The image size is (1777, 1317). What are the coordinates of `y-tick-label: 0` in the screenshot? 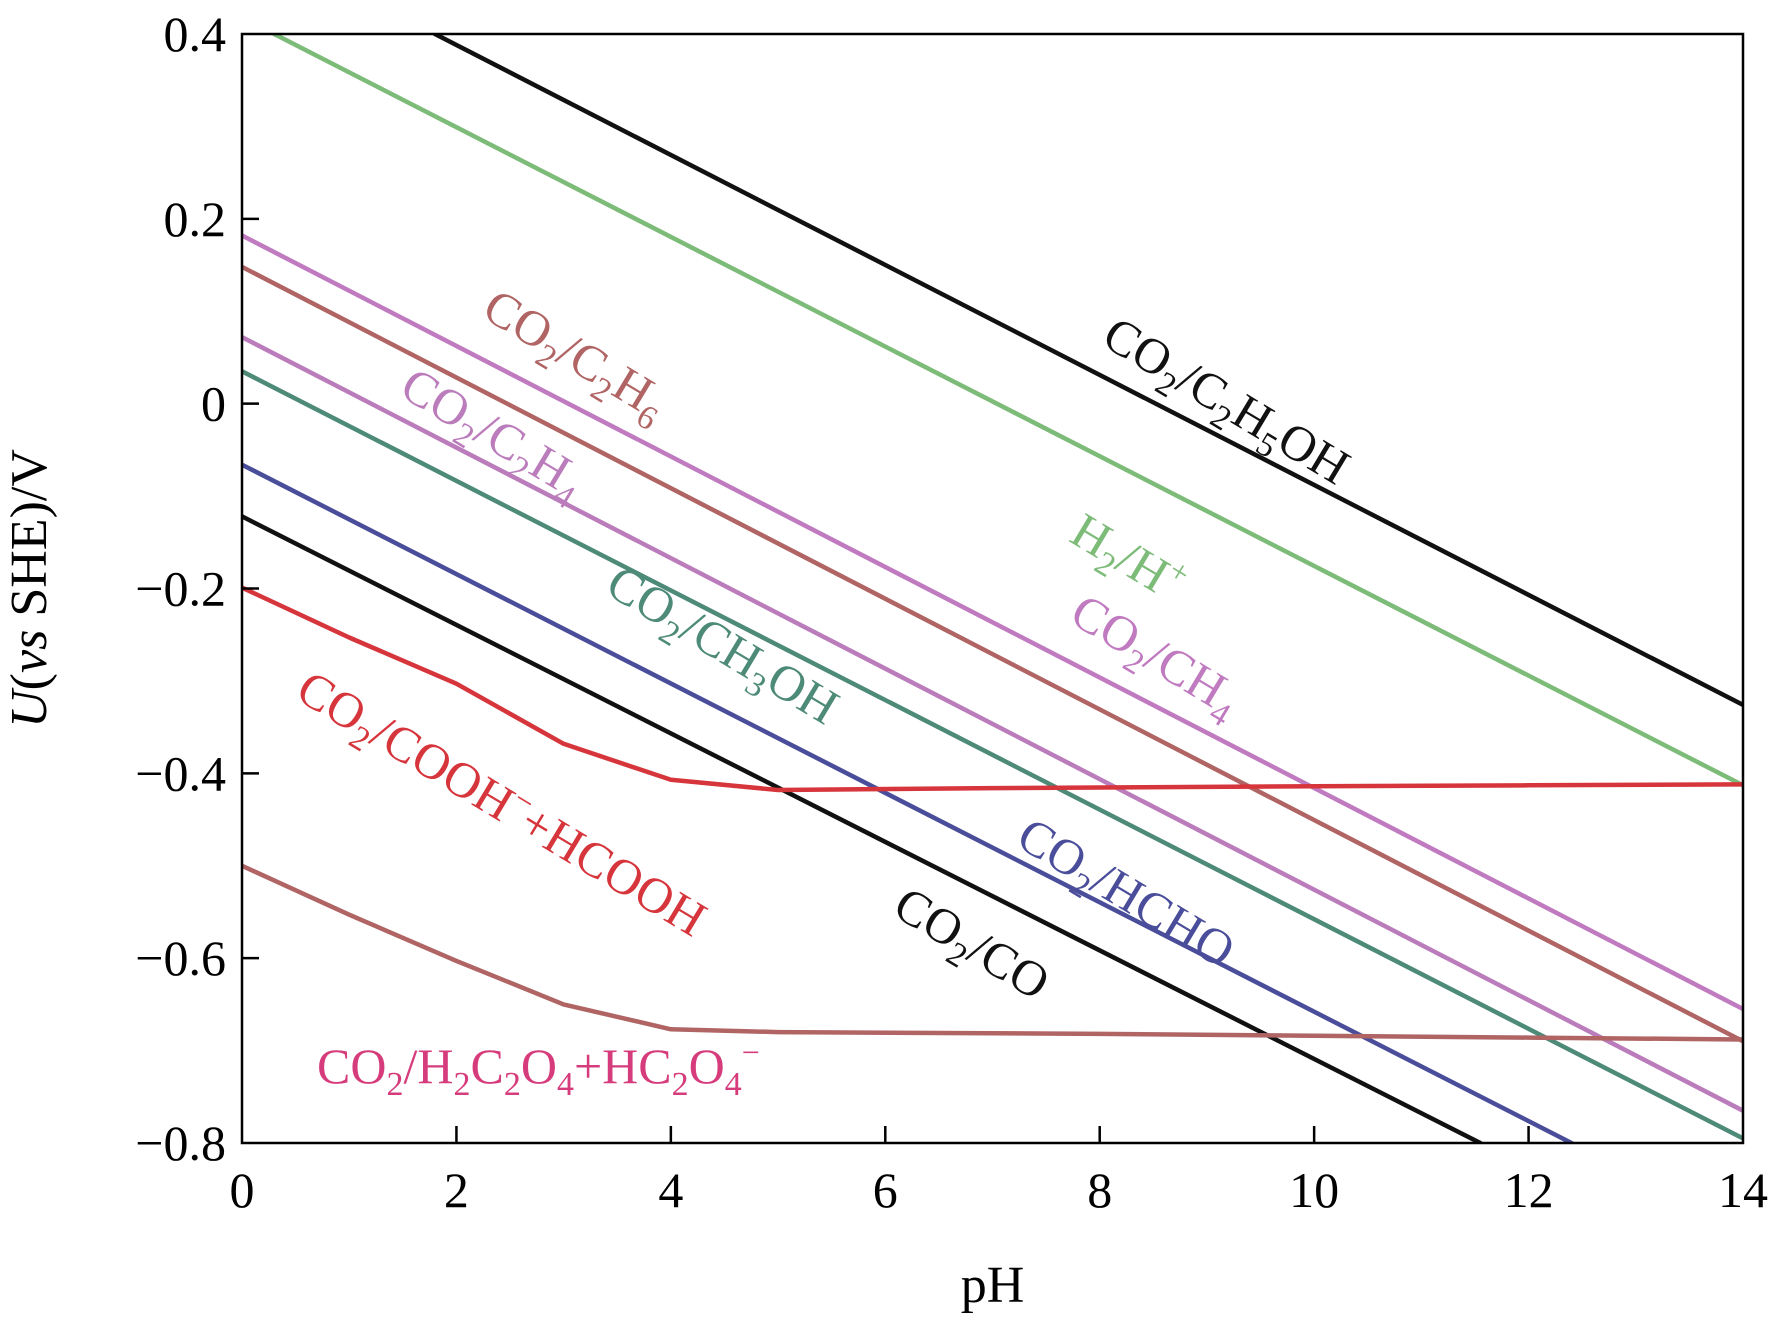 It's located at (213, 404).